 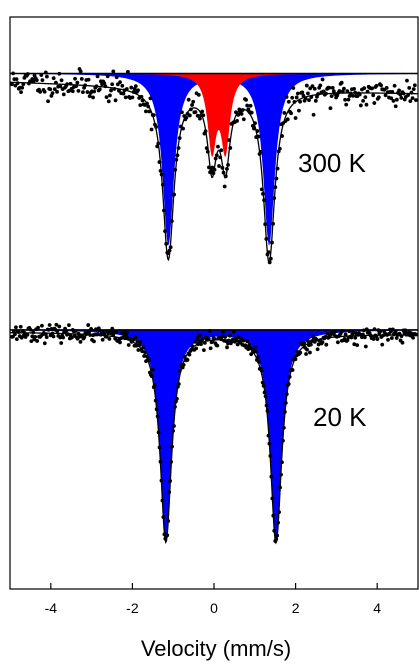 What do you see at coordinates (377, 608) in the screenshot?
I see `x-tick-label: 4` at bounding box center [377, 608].